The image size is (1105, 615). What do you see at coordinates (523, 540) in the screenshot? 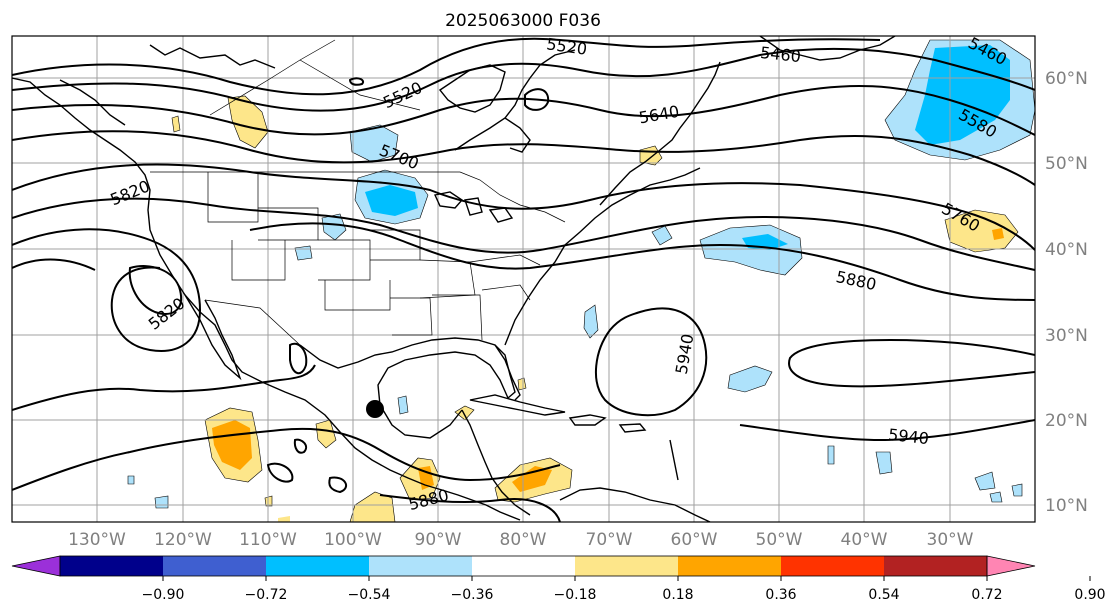
I see `lon-label: 80°W` at bounding box center [523, 540].